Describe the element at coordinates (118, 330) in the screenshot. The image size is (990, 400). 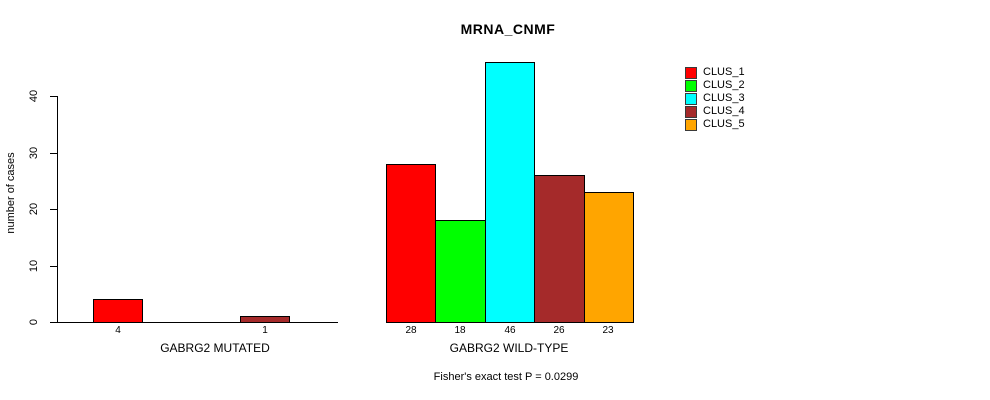
I see `bar-value-label: 4` at that location.